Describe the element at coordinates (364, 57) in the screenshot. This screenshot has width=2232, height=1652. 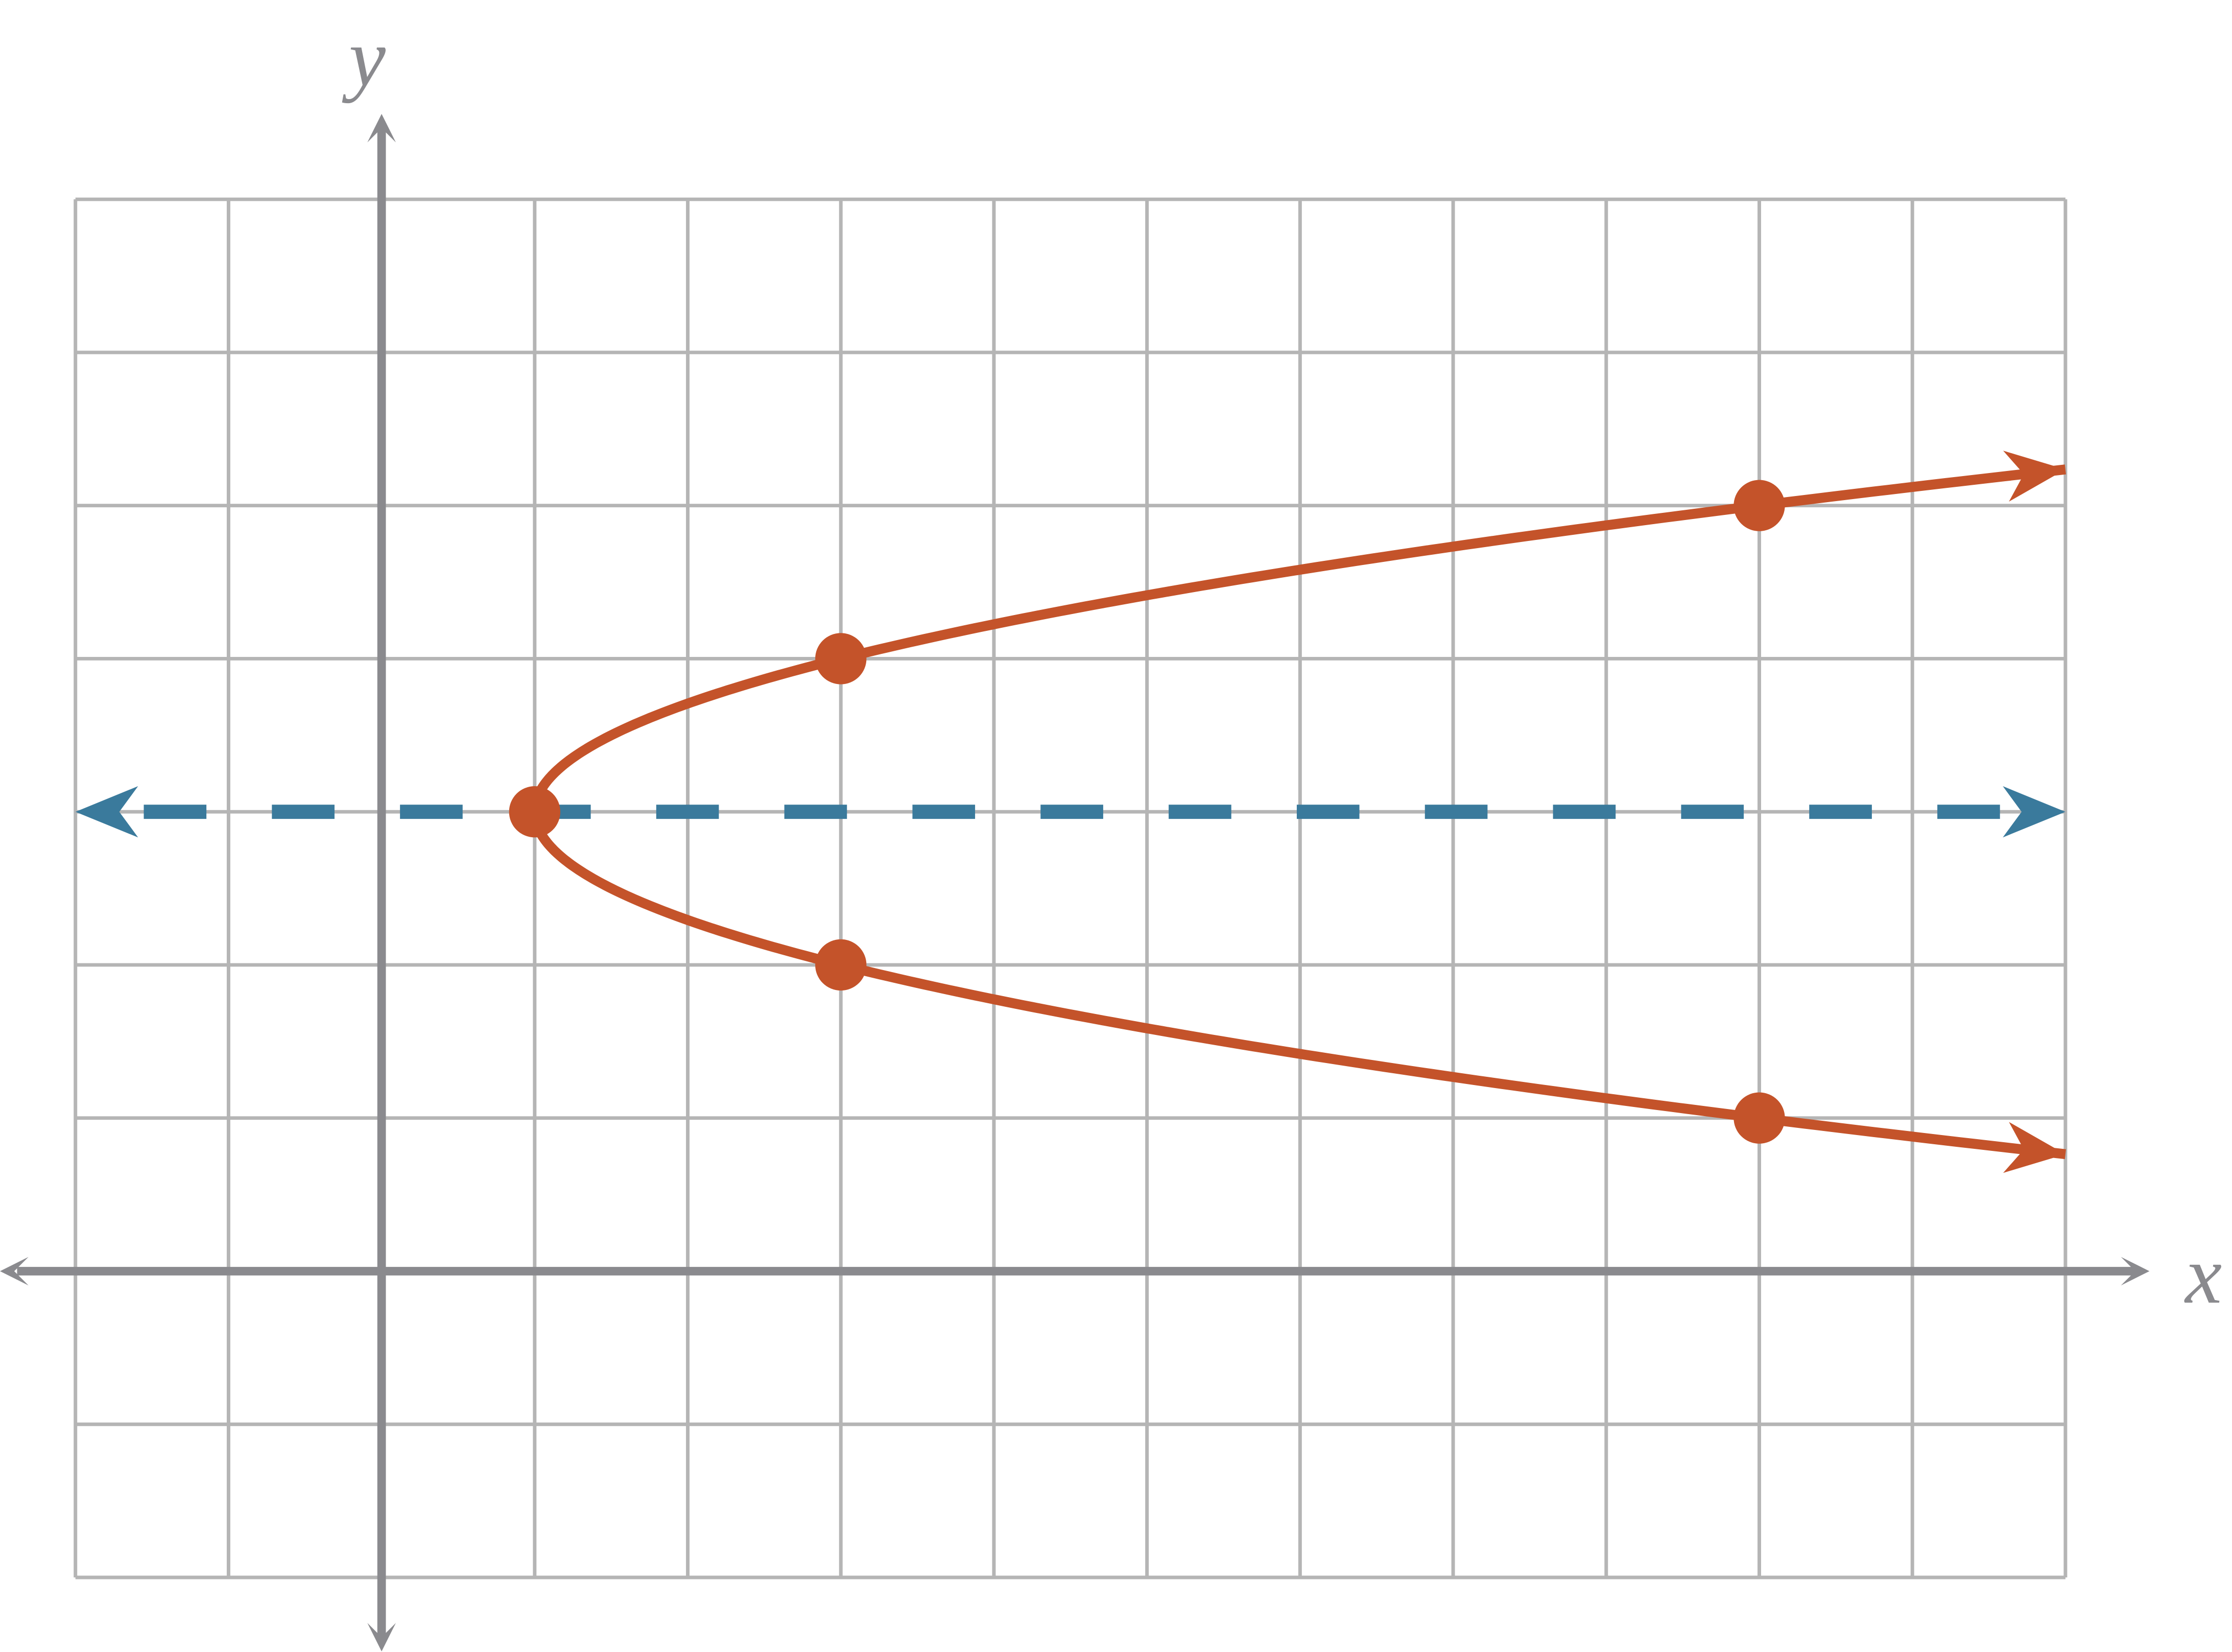
I see `y-axis-label: y` at that location.